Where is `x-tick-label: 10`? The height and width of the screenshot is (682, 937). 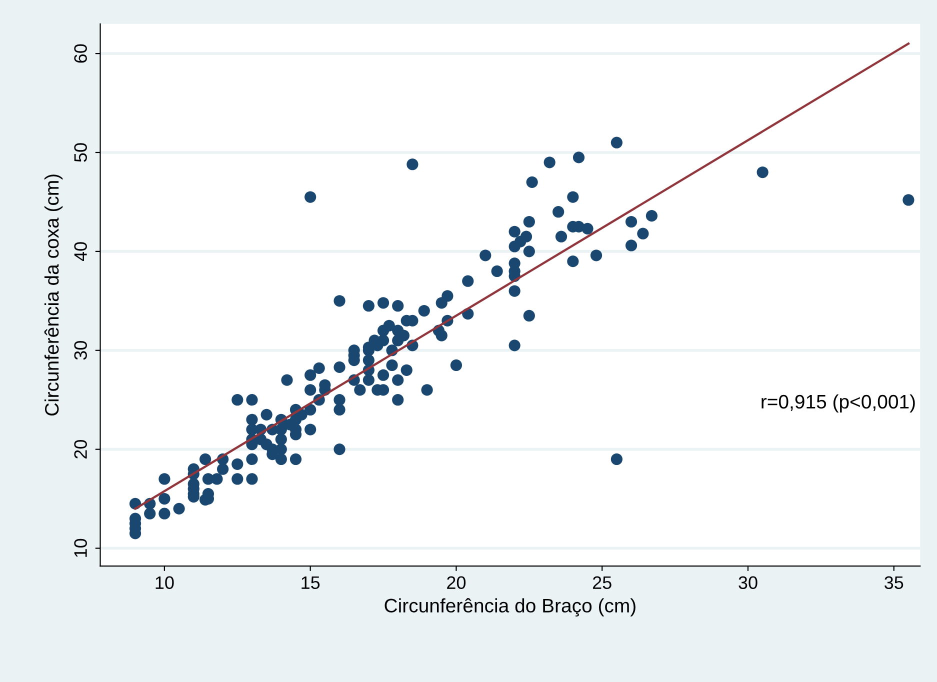 x-tick-label: 10 is located at coordinates (165, 583).